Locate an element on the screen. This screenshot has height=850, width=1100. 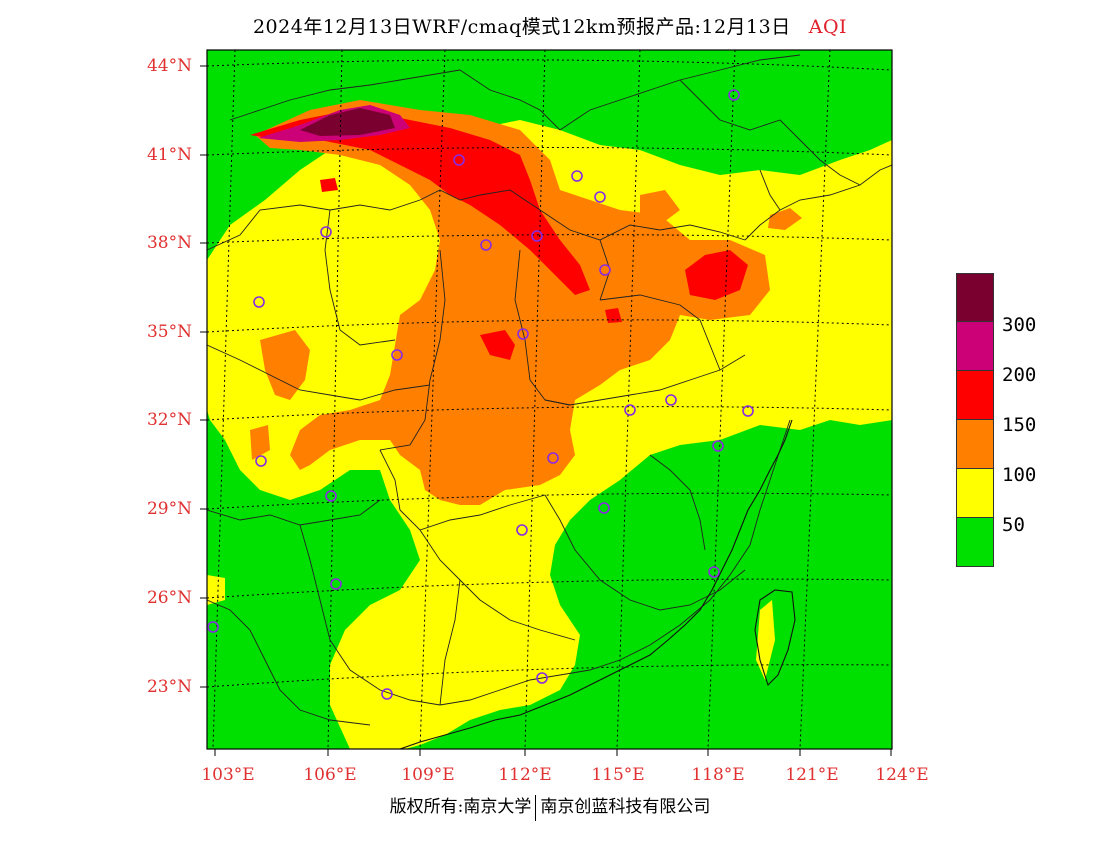
lon-label-112: 112°E is located at coordinates (525, 775).